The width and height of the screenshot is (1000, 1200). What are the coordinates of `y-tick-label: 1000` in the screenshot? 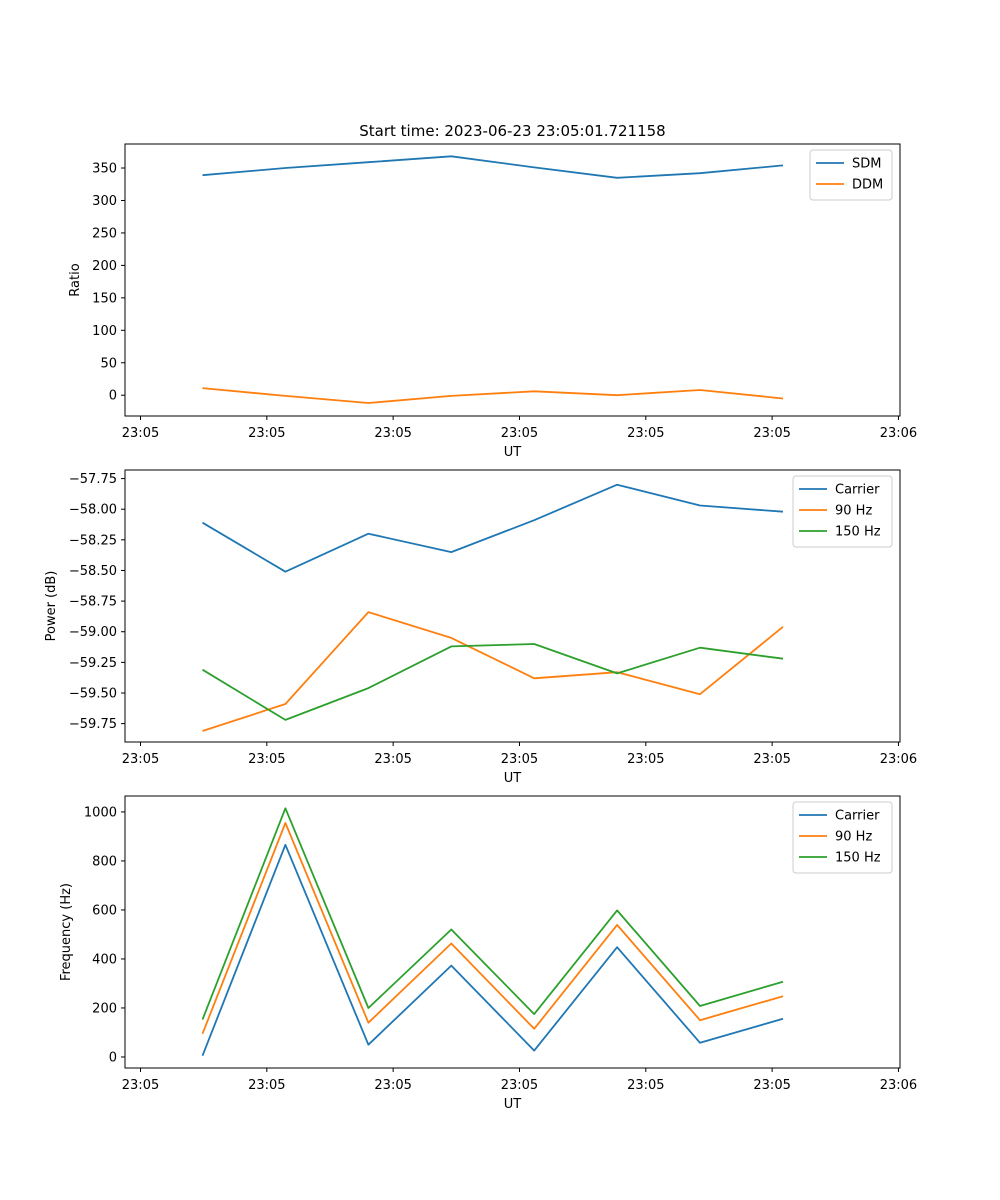 It's located at (100, 812).